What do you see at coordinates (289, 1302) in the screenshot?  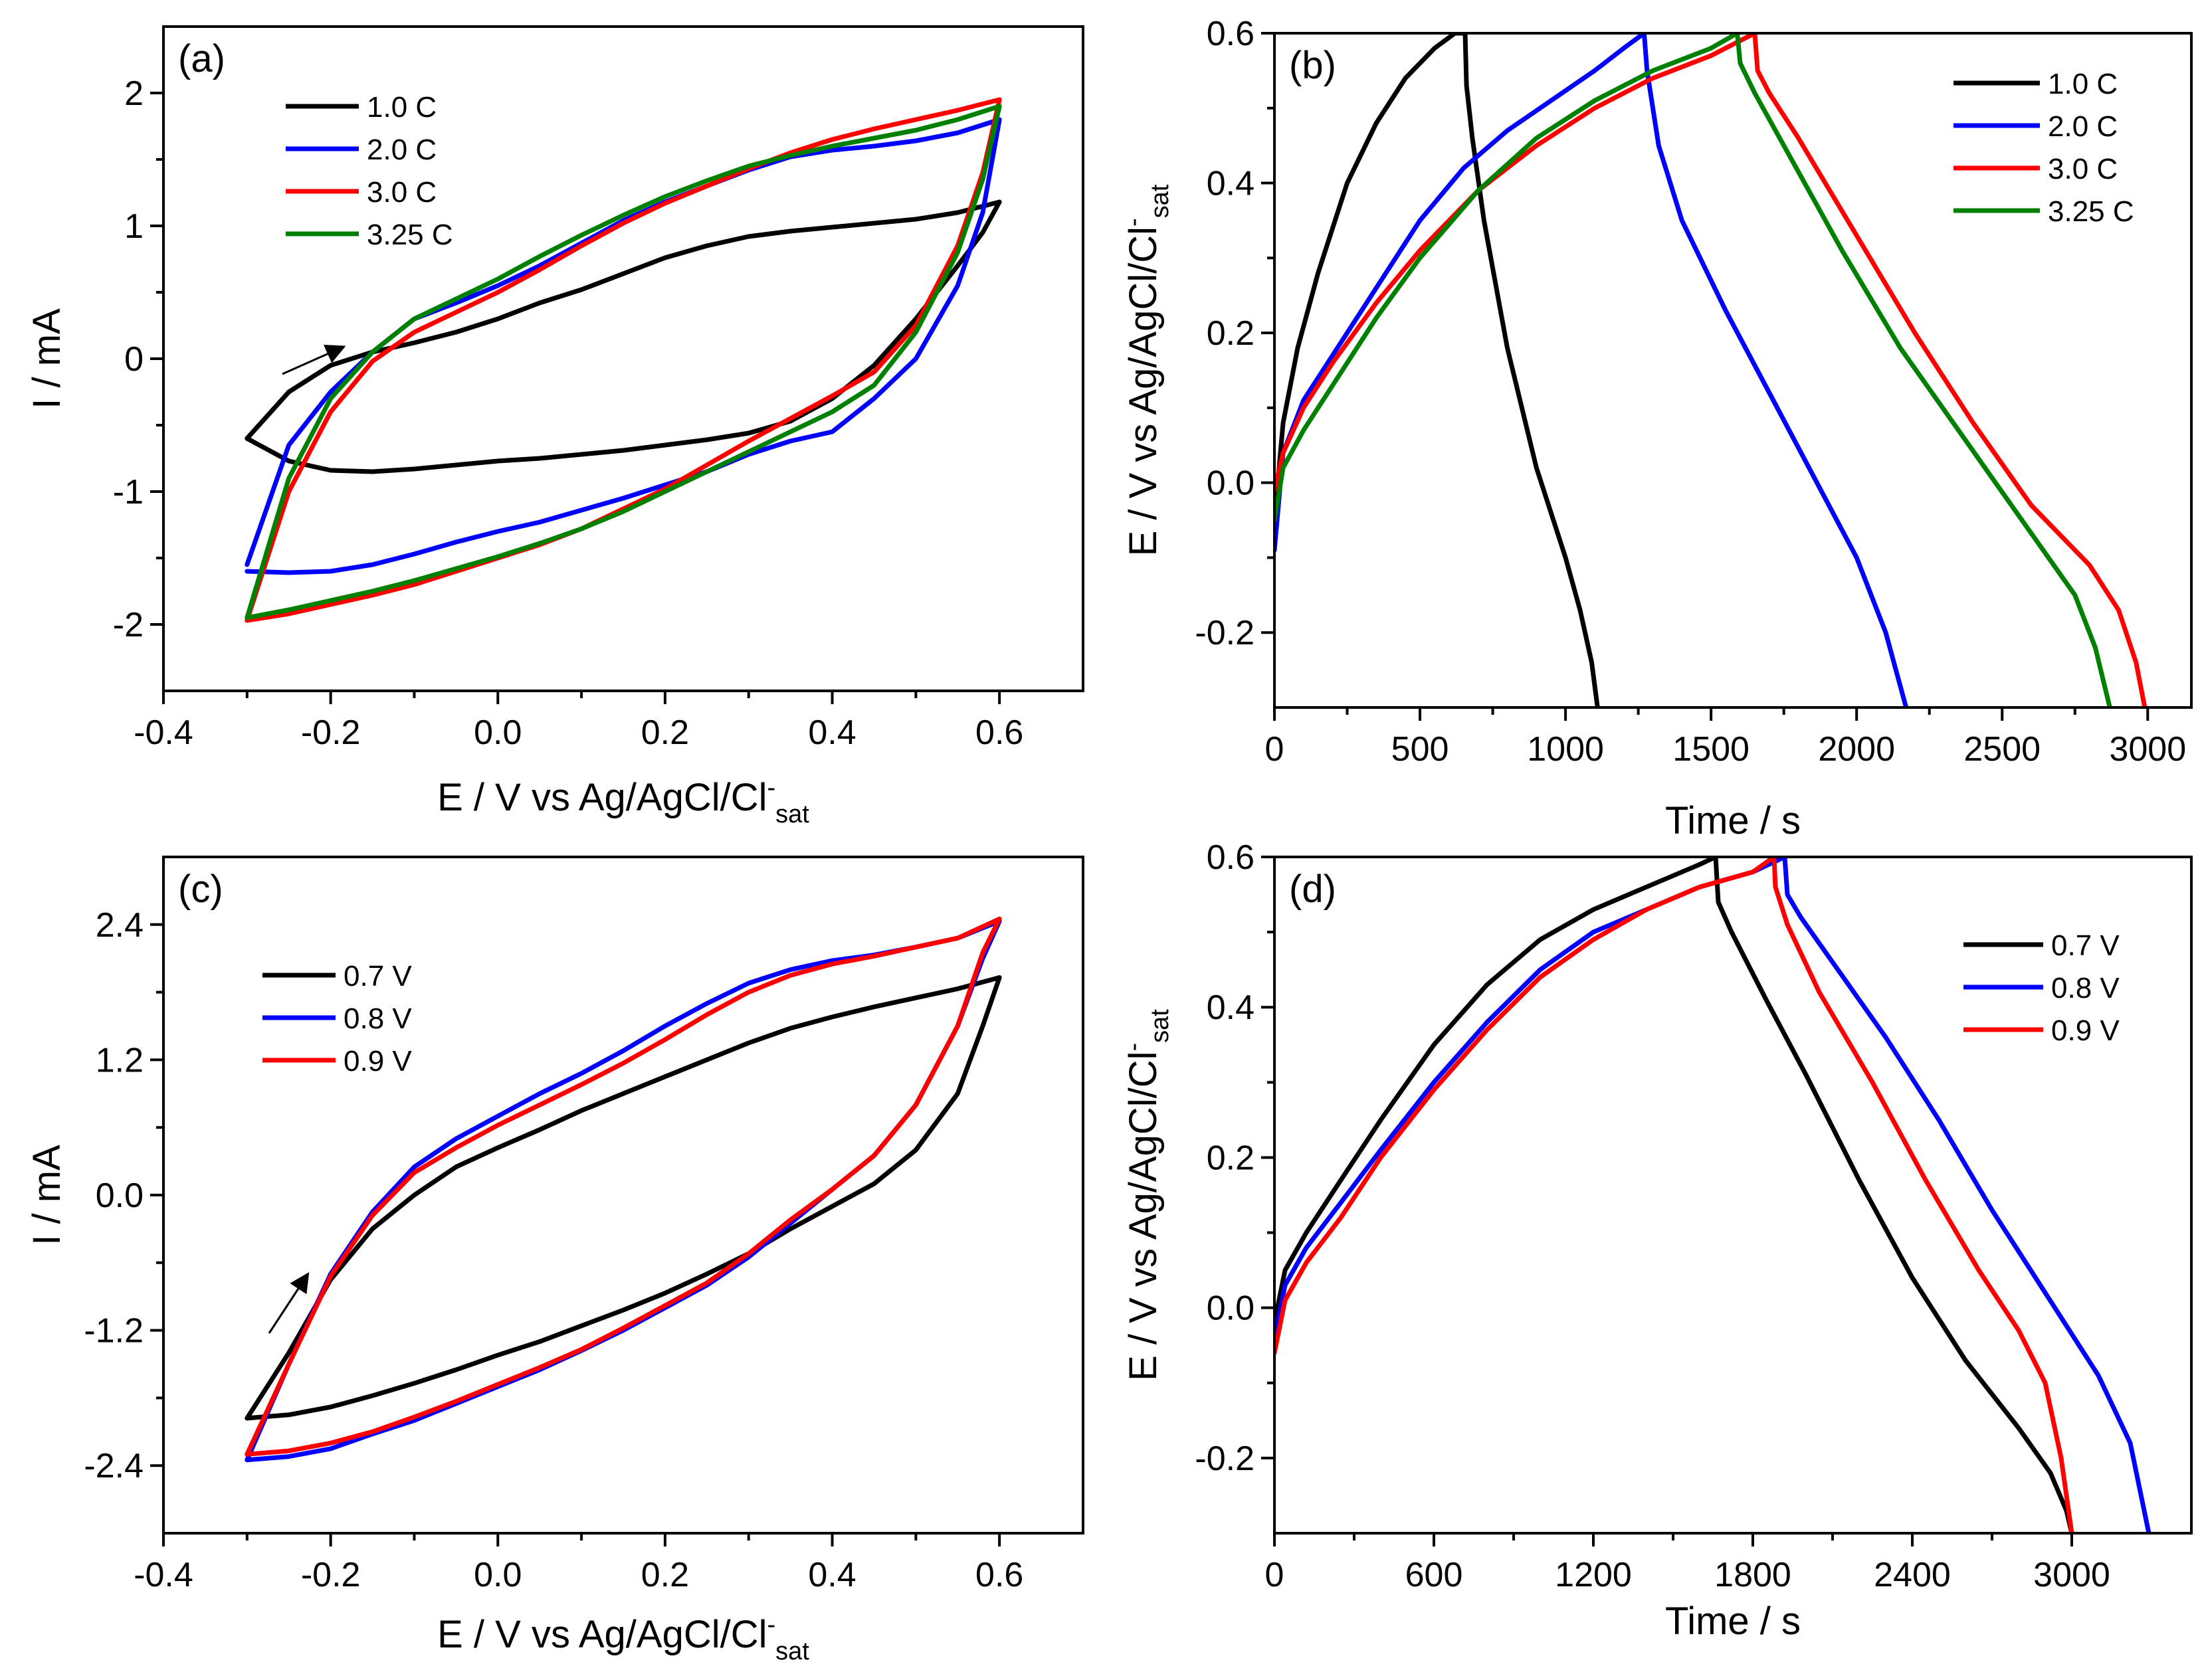 I see `scan-direction-arrow-c` at bounding box center [289, 1302].